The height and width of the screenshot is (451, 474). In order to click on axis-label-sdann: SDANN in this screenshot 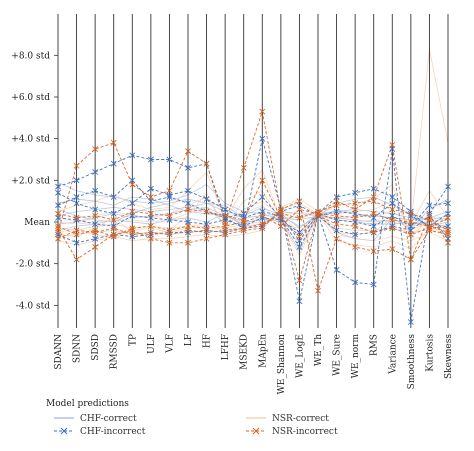, I will do `click(59, 352)`.